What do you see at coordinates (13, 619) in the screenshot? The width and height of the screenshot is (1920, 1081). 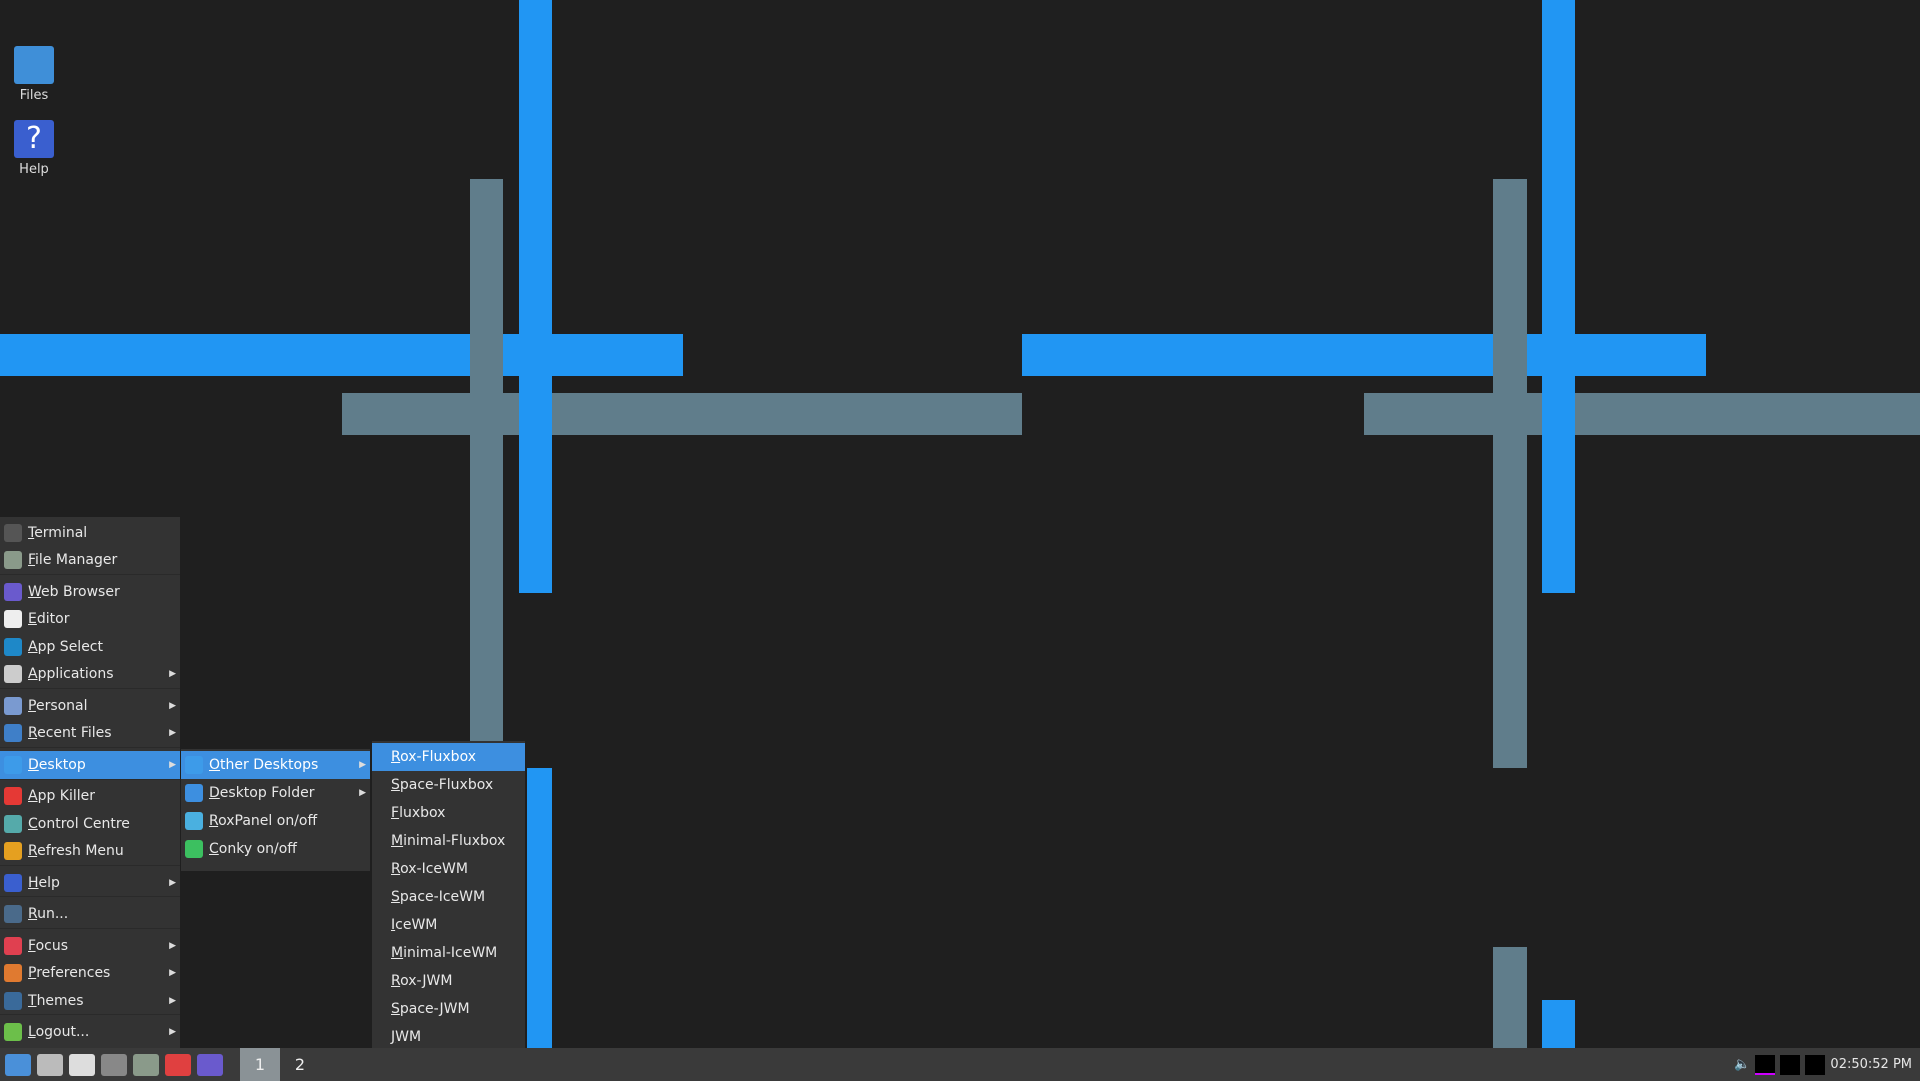 I see `editor-icon` at bounding box center [13, 619].